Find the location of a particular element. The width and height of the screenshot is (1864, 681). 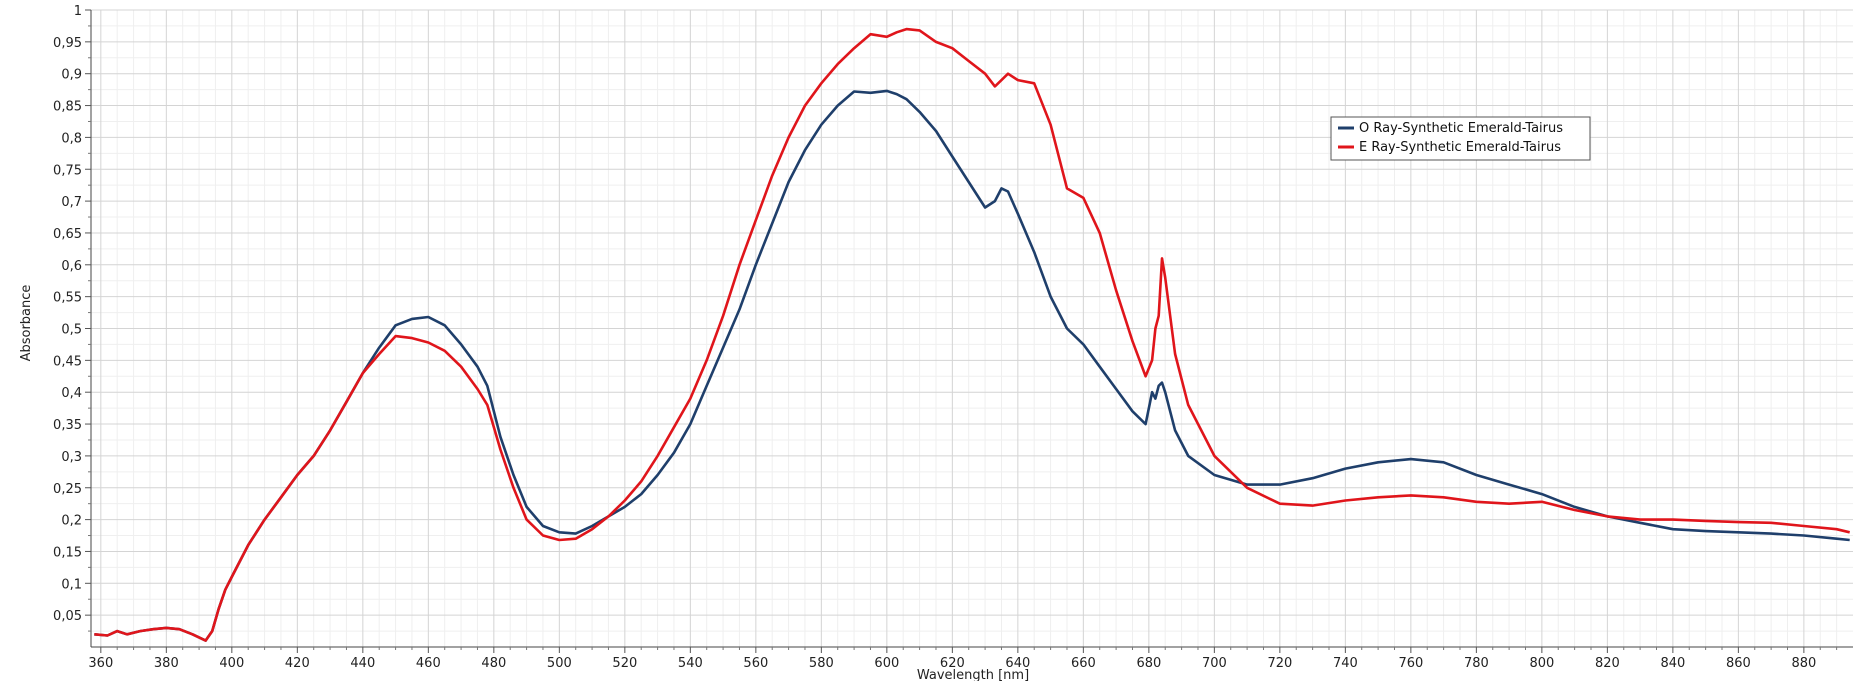

y-tick-label: 0,15 is located at coordinates (67, 552).